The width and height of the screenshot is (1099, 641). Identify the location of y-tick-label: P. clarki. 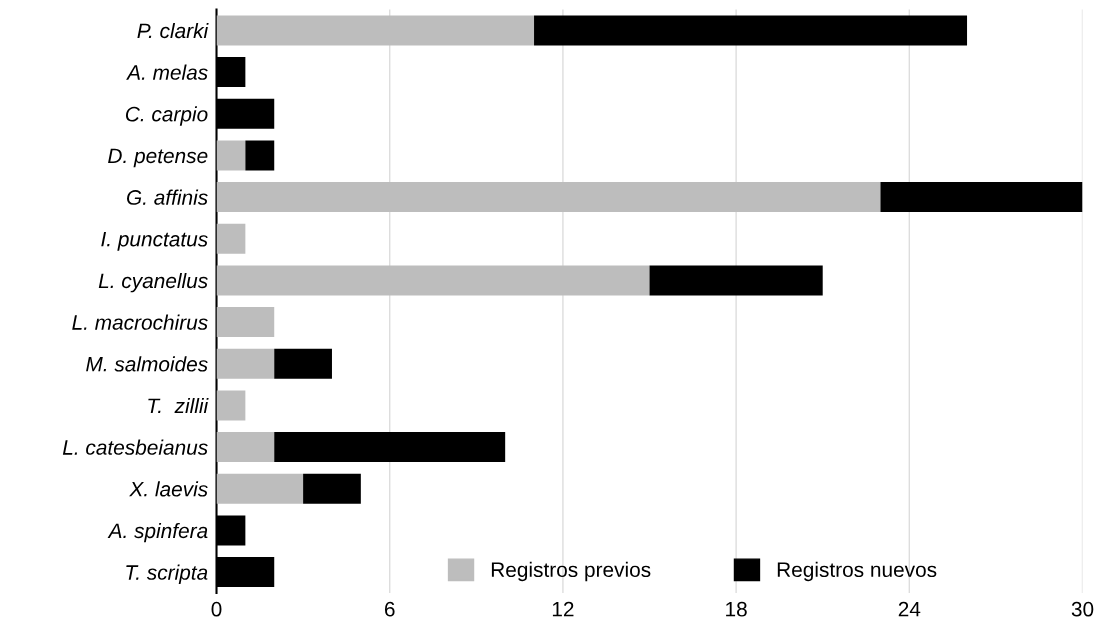
(173, 30).